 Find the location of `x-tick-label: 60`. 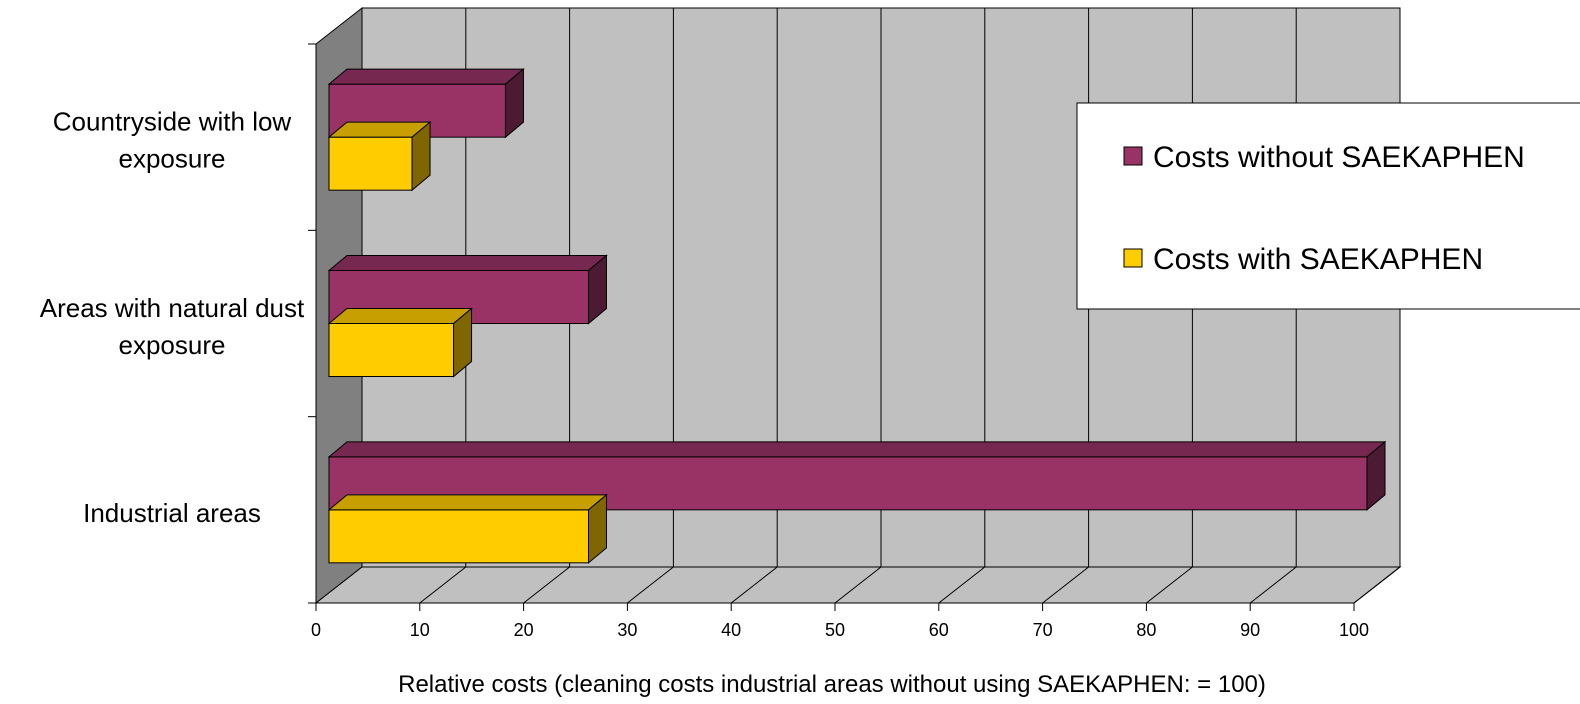

x-tick-label: 60 is located at coordinates (939, 630).